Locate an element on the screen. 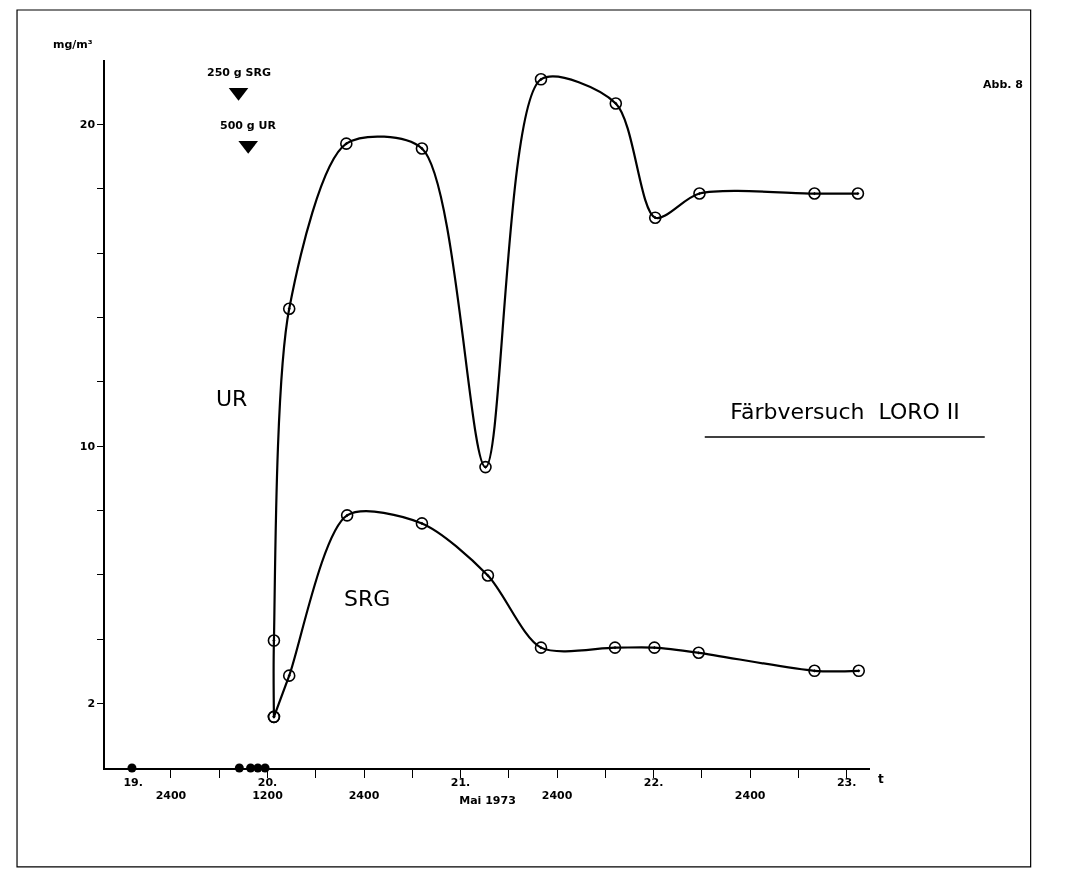 The image size is (1089, 874). x2-tick-label: 20. is located at coordinates (267, 782).